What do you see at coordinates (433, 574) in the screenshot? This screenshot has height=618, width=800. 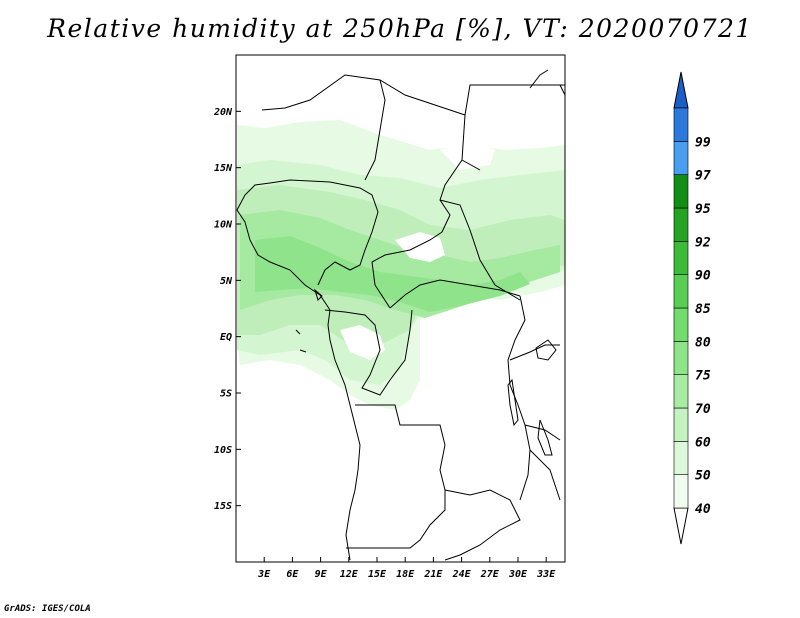 I see `x-tick-label: 21E` at bounding box center [433, 574].